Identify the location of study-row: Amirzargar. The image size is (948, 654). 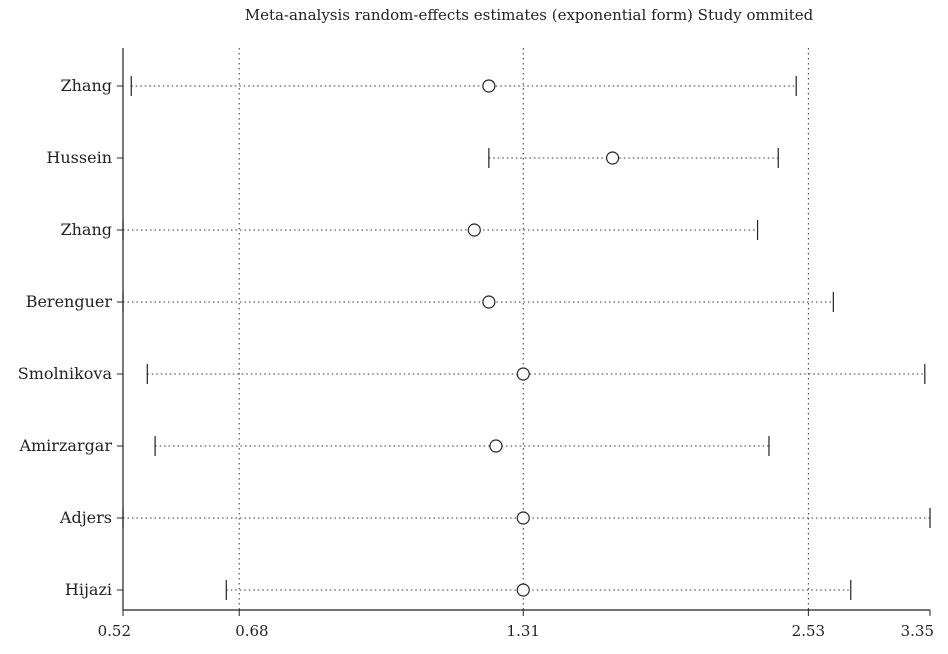
(394, 446).